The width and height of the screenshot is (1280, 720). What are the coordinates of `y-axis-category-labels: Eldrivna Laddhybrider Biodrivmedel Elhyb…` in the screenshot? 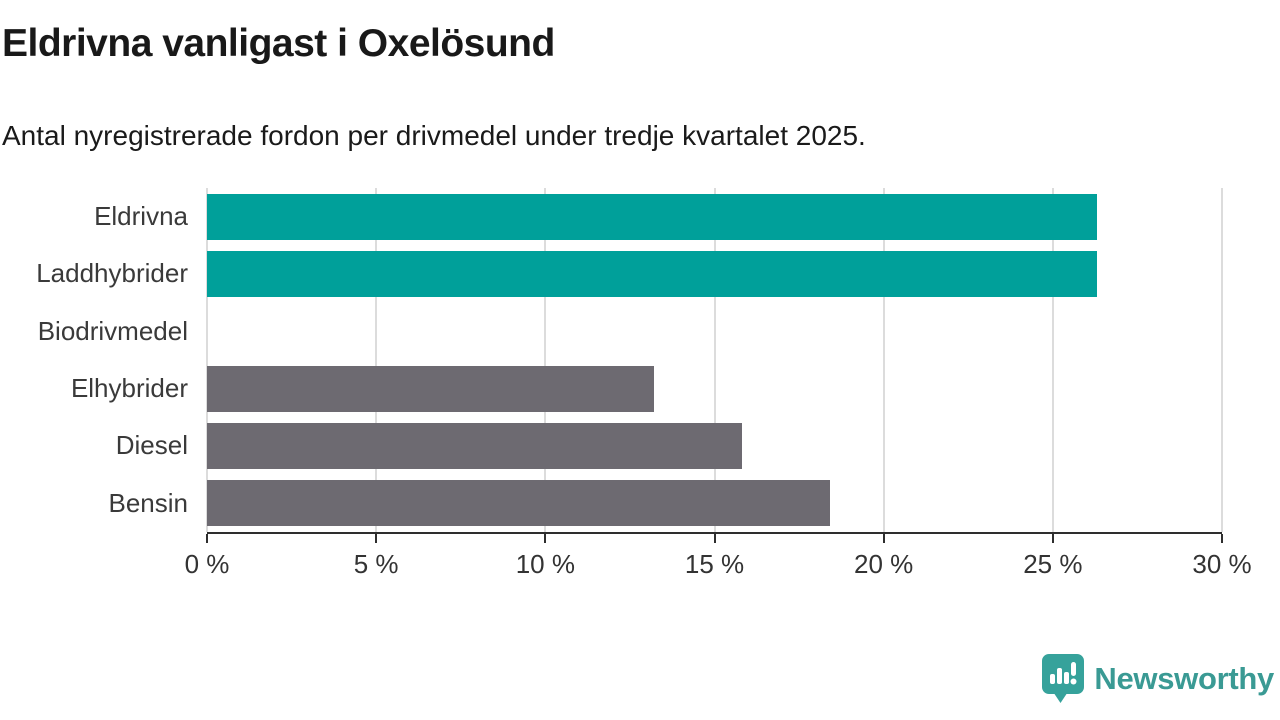 It's located at (95, 360).